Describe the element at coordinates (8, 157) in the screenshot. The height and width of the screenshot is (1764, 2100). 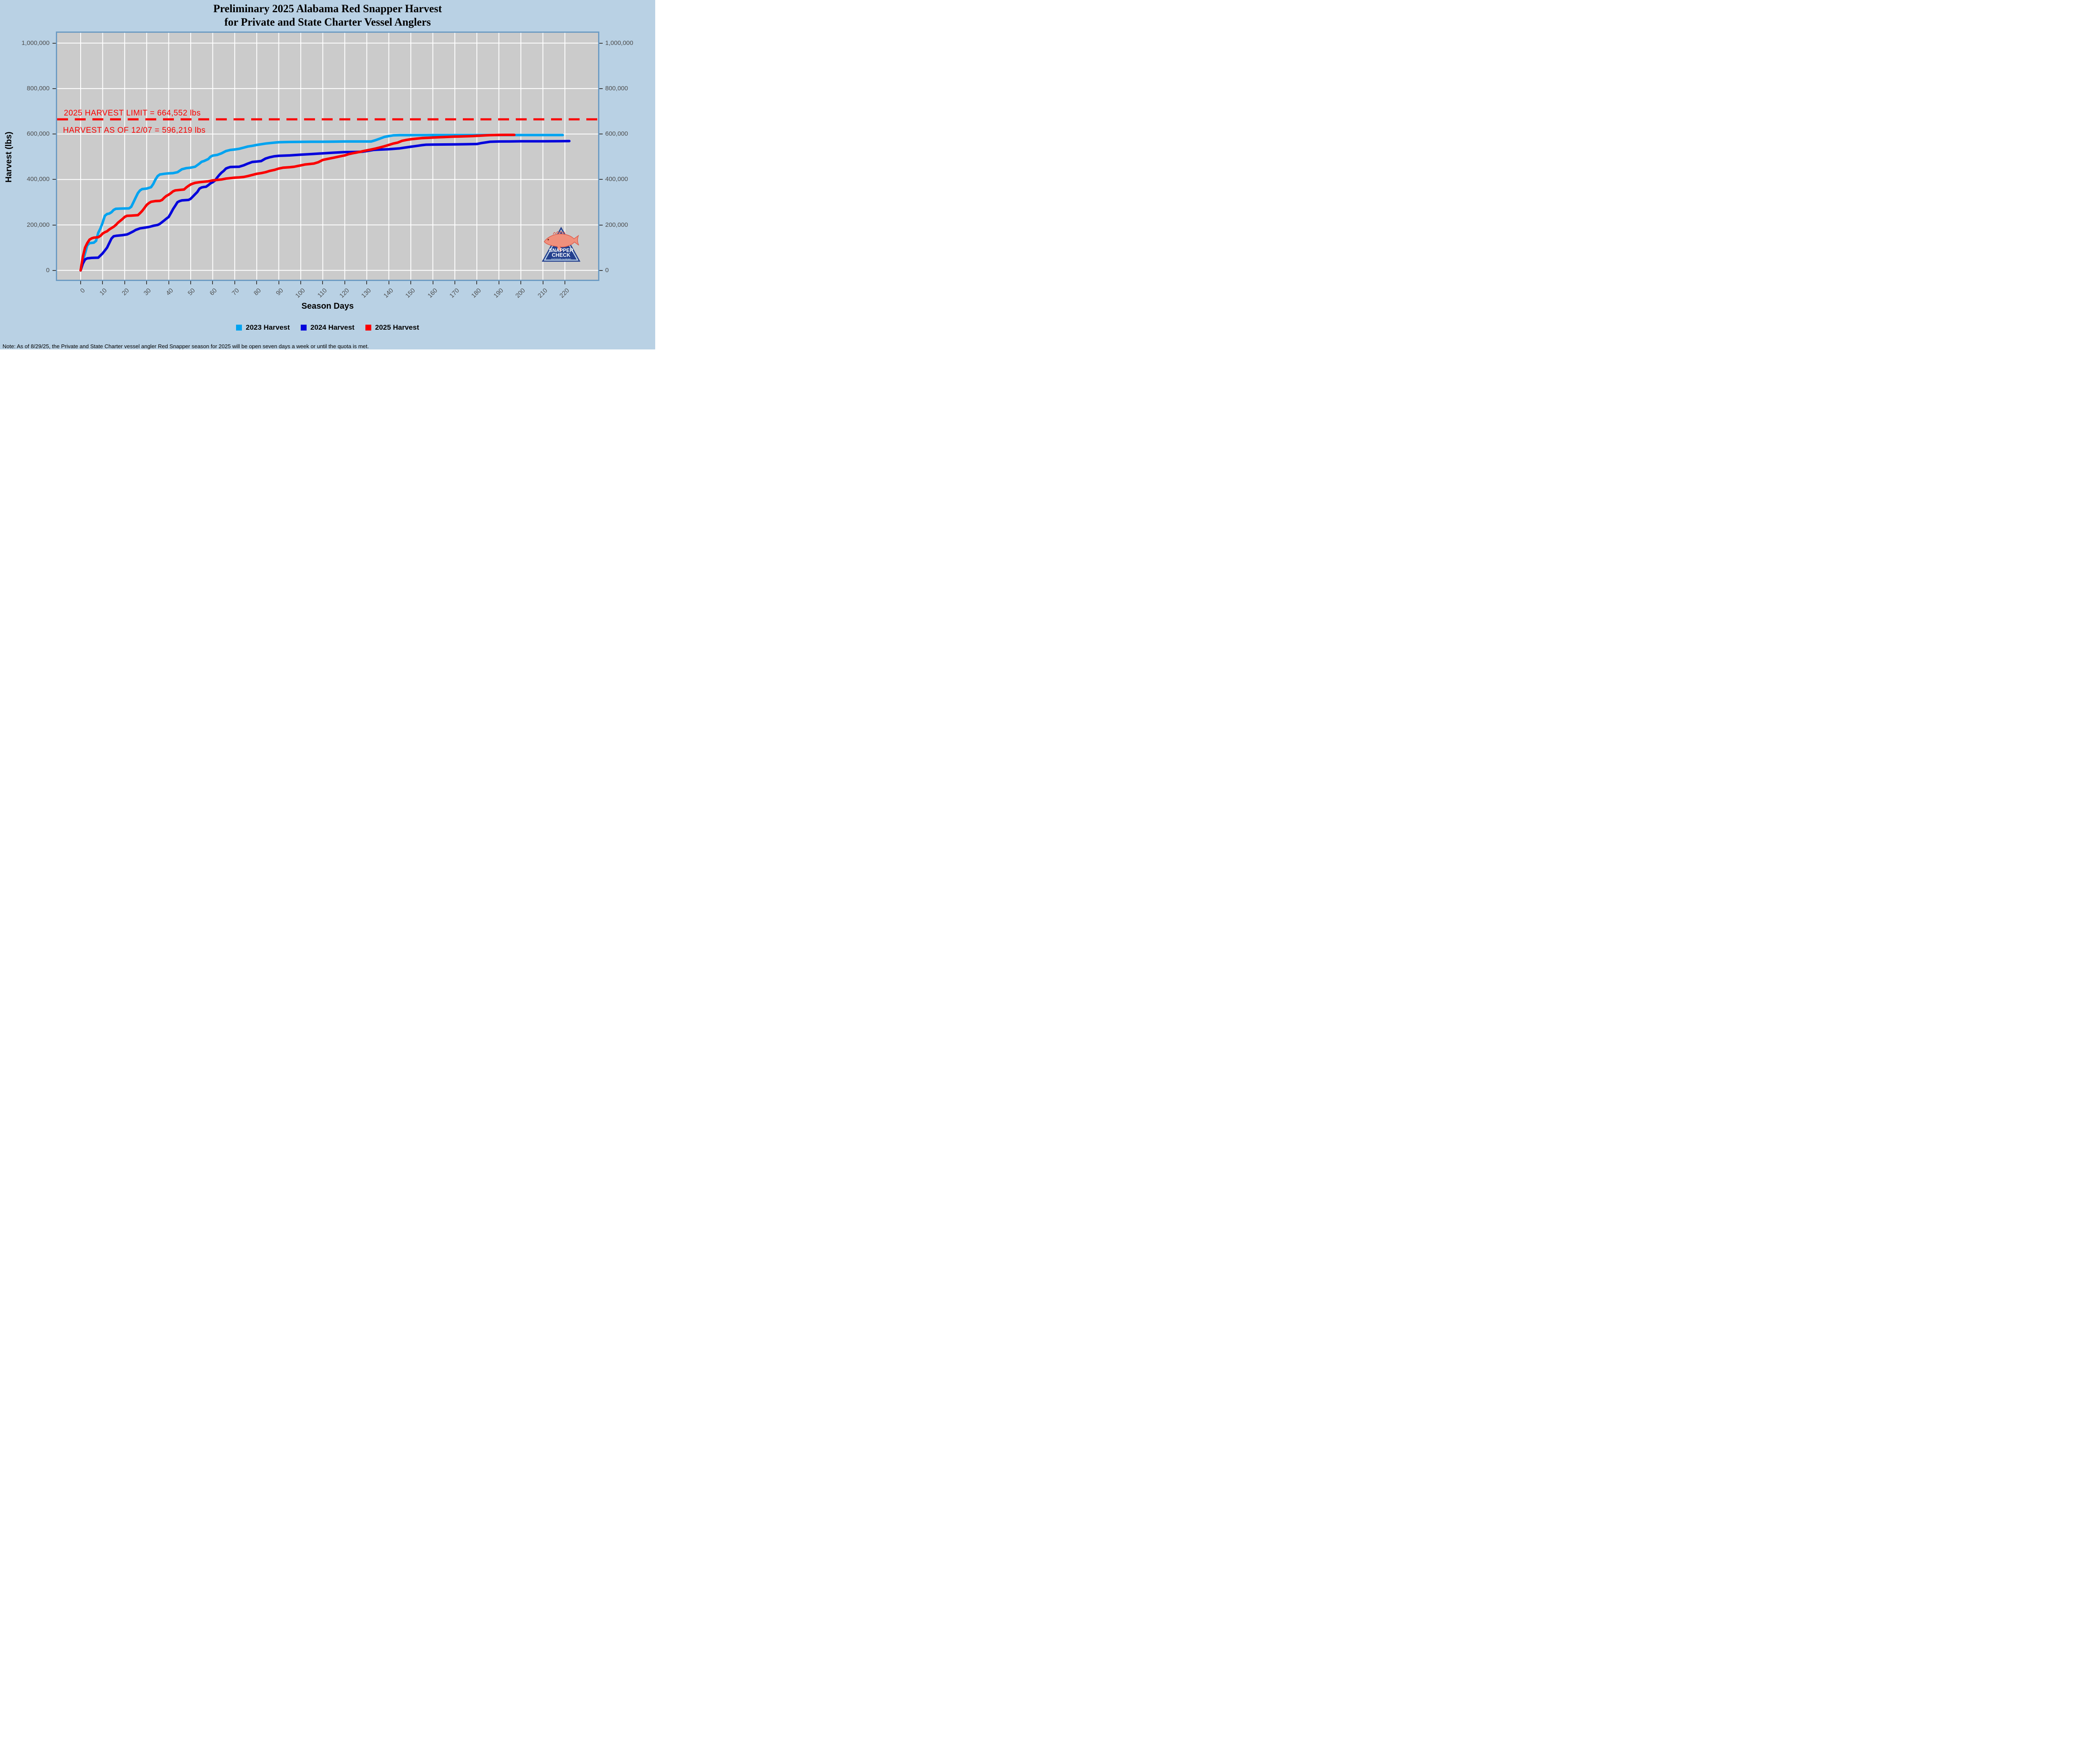
I see `y-axis-title: Harvest (lbs)` at that location.